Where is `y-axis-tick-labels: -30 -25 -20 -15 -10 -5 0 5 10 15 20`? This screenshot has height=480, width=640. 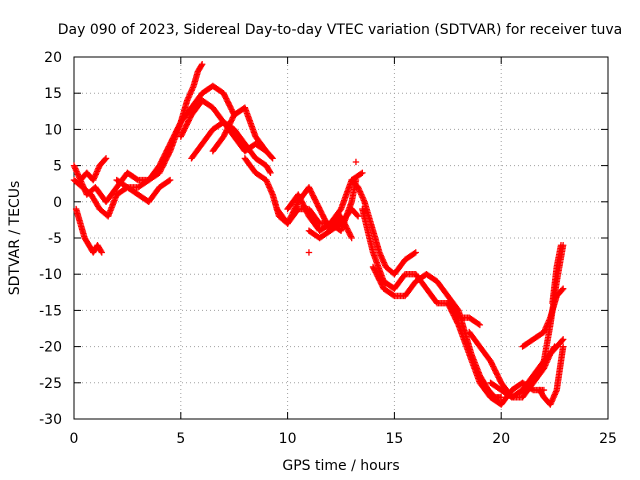
y-axis-tick-labels: -30 -25 -20 -15 -10 -5 0 5 10 15 20 is located at coordinates (50, 239).